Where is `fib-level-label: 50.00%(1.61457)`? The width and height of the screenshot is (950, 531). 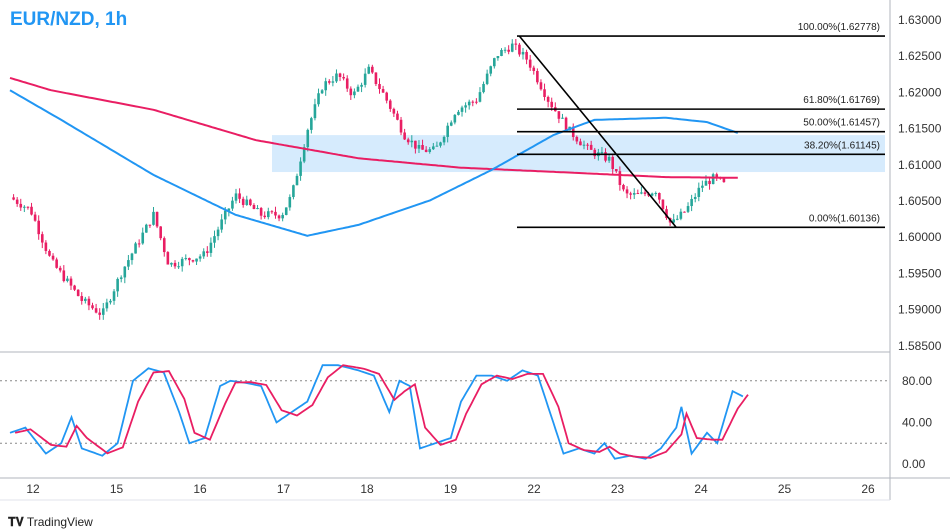 fib-level-label: 50.00%(1.61457) is located at coordinates (841, 123).